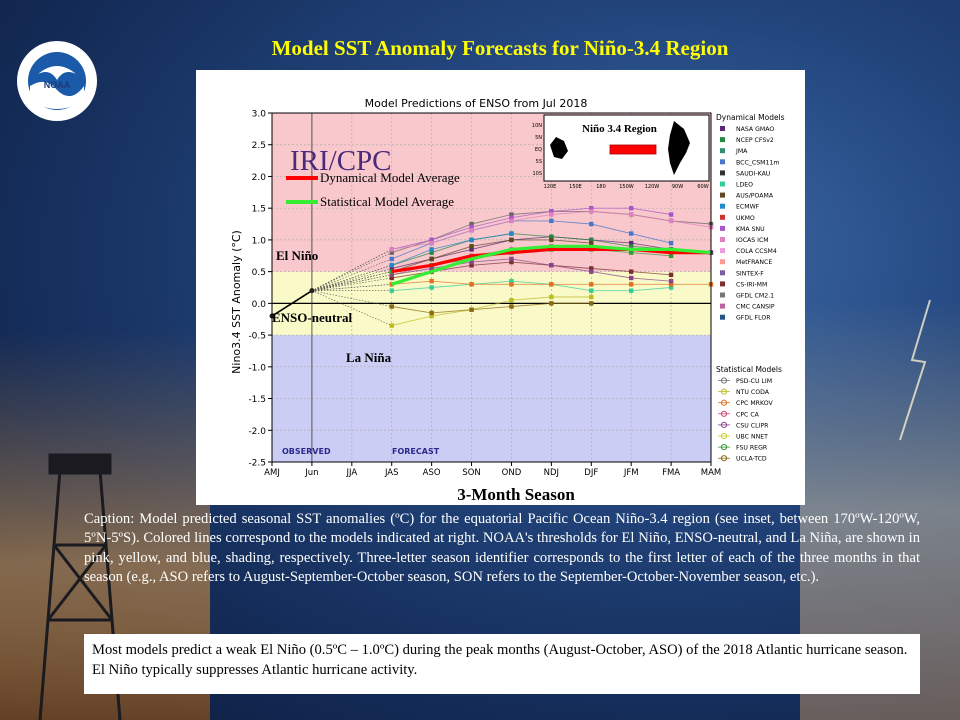 This screenshot has width=960, height=720. Describe the element at coordinates (753, 392) in the screenshot. I see `legend-model-label: NTU CODA` at that location.